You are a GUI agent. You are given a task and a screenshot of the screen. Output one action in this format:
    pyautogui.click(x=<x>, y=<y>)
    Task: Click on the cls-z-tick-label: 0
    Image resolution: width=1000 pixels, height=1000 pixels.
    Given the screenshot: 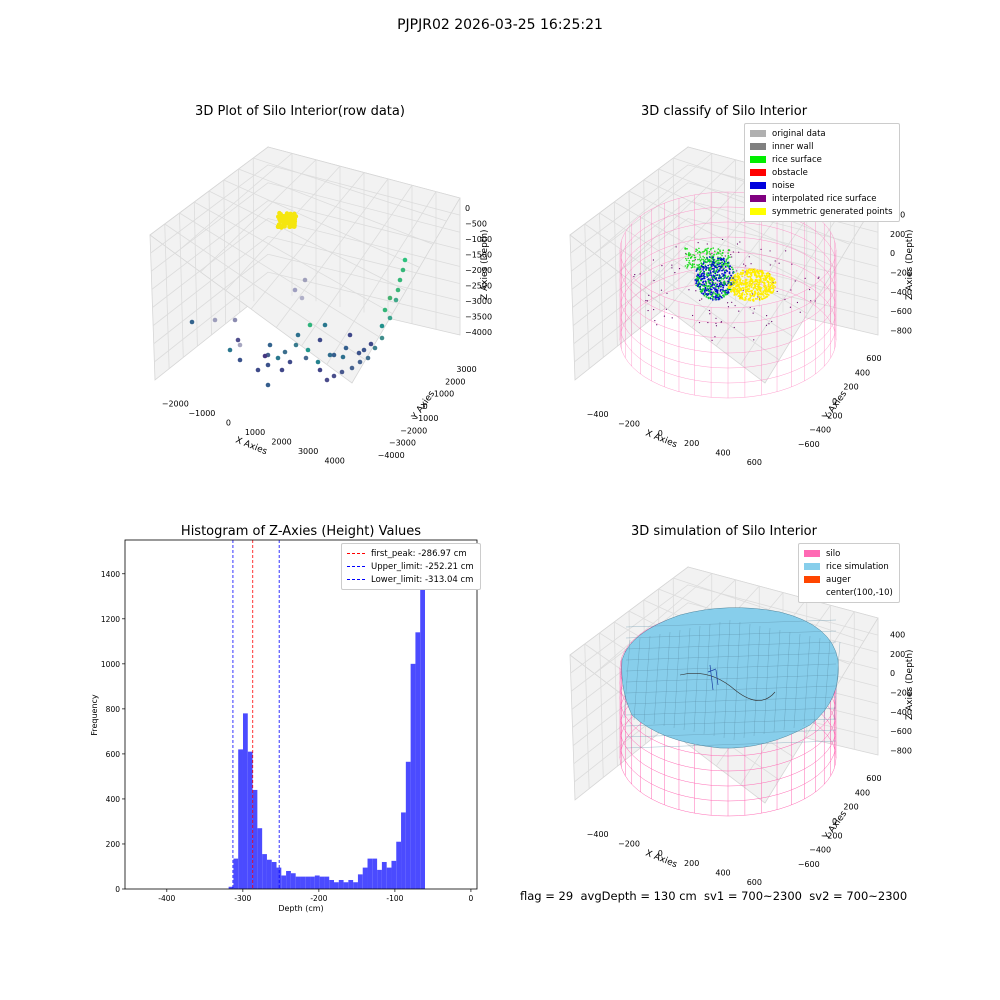 What is the action you would take?
    pyautogui.click(x=892, y=253)
    